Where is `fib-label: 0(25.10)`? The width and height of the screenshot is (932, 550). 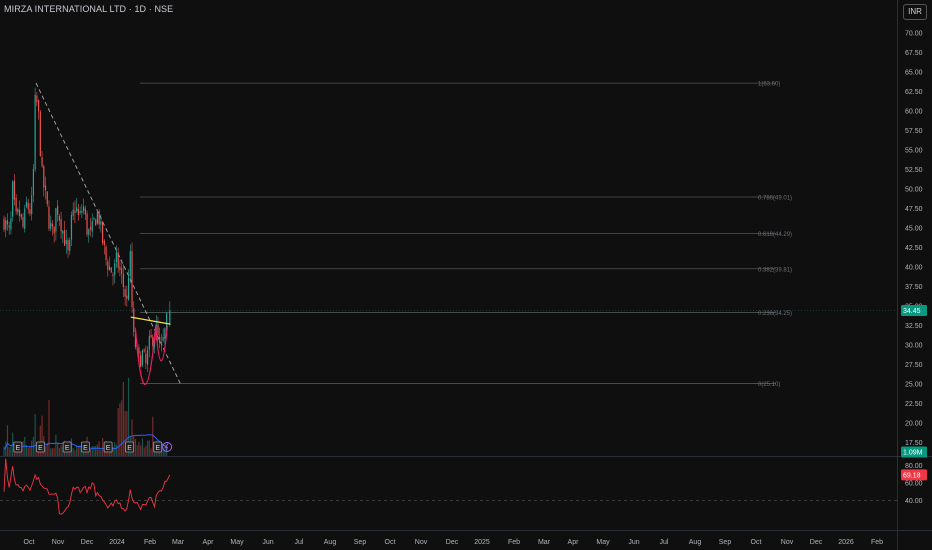
fib-label: 0(25.10) is located at coordinates (769, 385).